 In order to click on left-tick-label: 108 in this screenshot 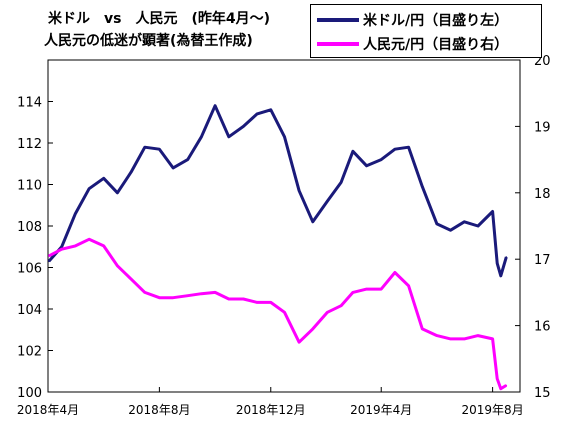, I will do `click(29, 227)`.